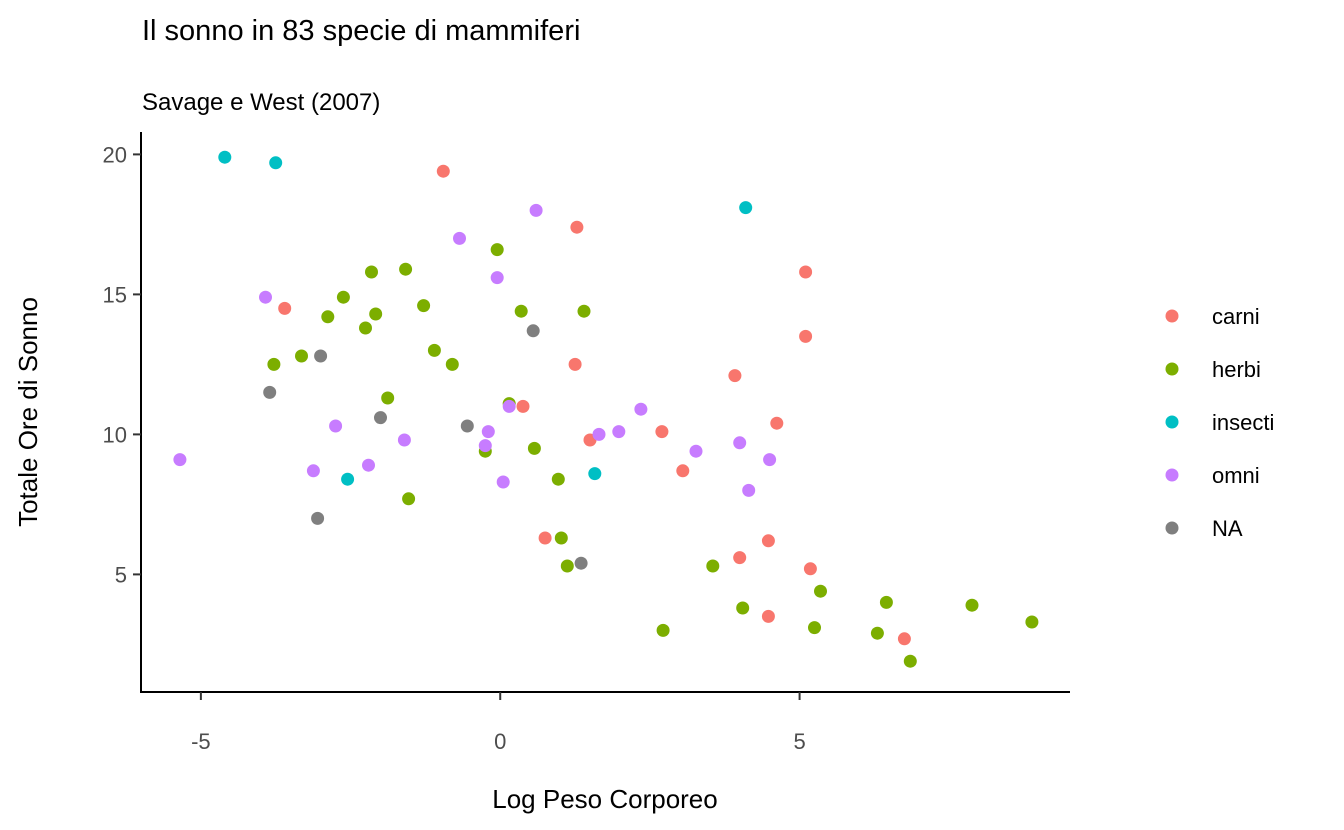 The image size is (1344, 830). Describe the element at coordinates (1172, 422) in the screenshot. I see `legend-key-insecti` at that location.